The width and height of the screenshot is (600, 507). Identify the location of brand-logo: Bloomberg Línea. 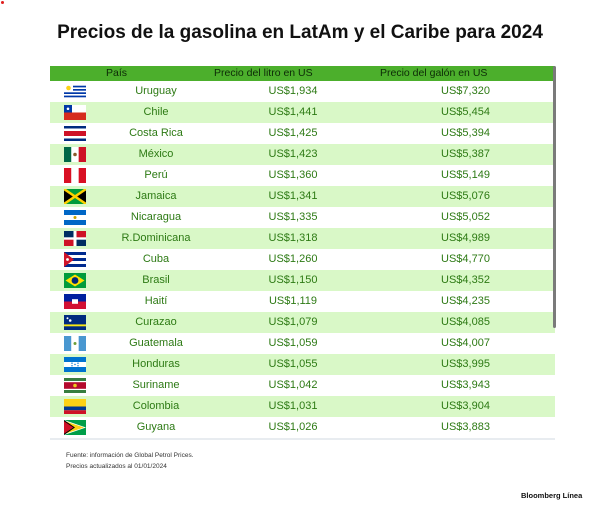
(552, 495).